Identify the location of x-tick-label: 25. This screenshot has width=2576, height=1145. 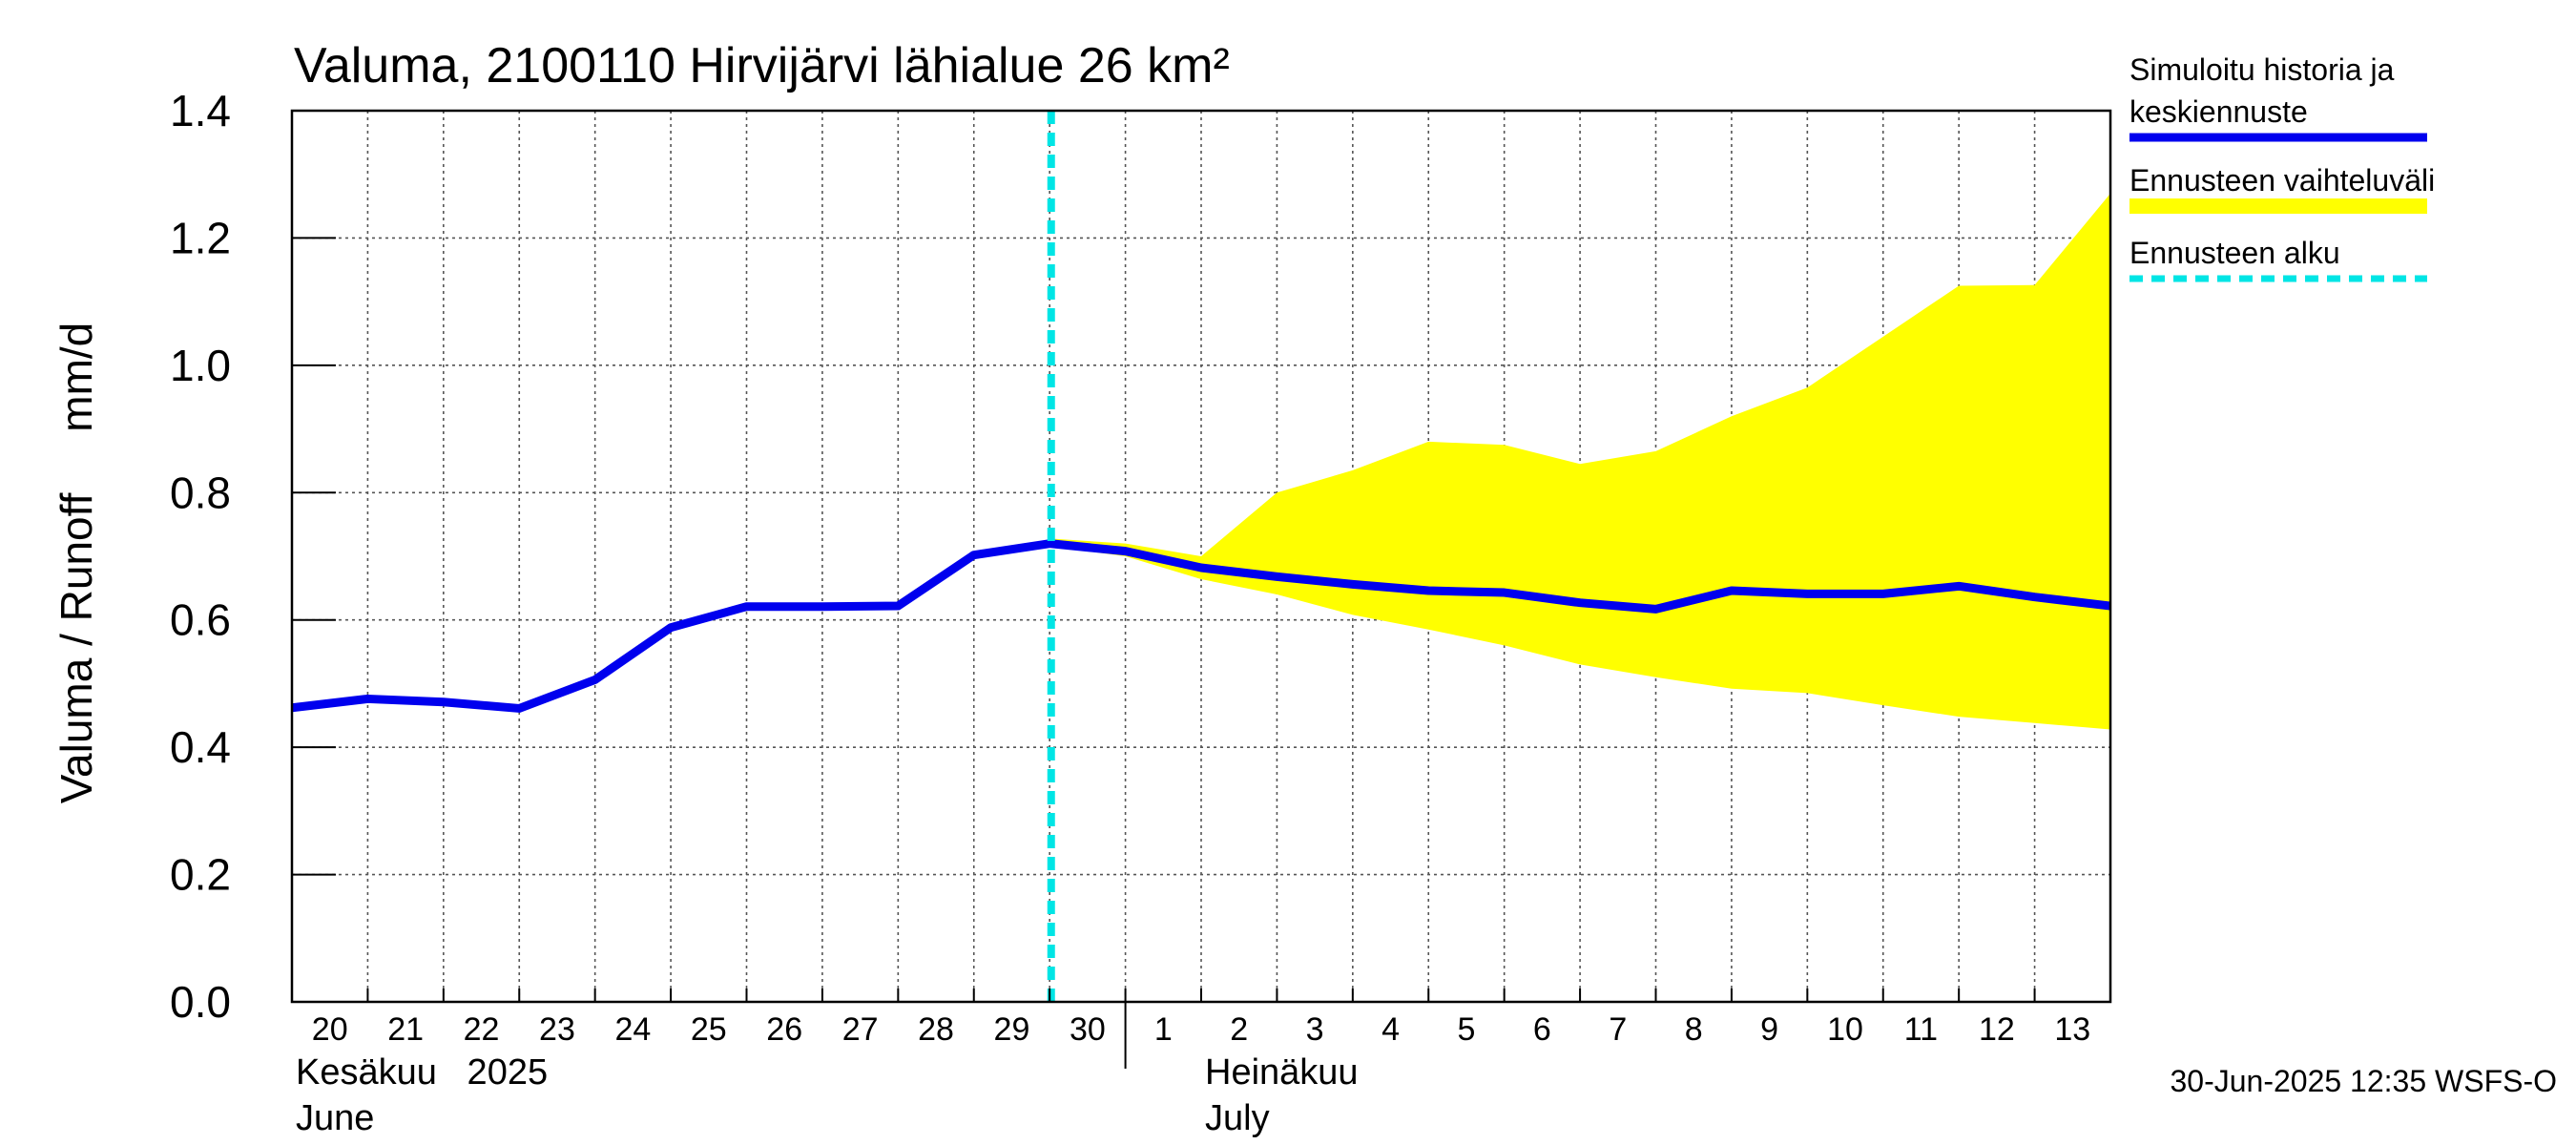
(709, 1029).